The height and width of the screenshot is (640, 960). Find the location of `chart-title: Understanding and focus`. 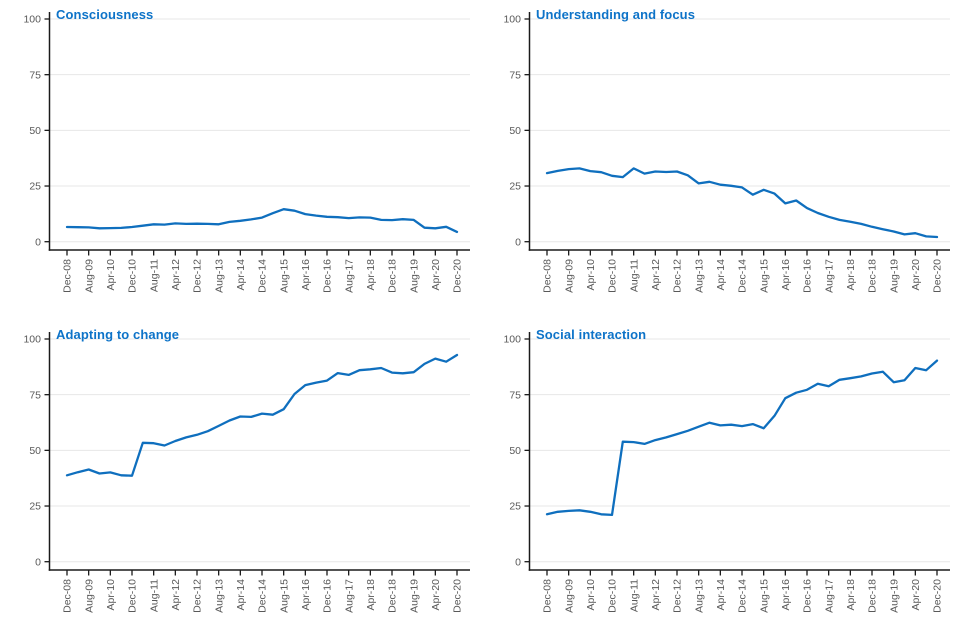

chart-title: Understanding and focus is located at coordinates (616, 14).